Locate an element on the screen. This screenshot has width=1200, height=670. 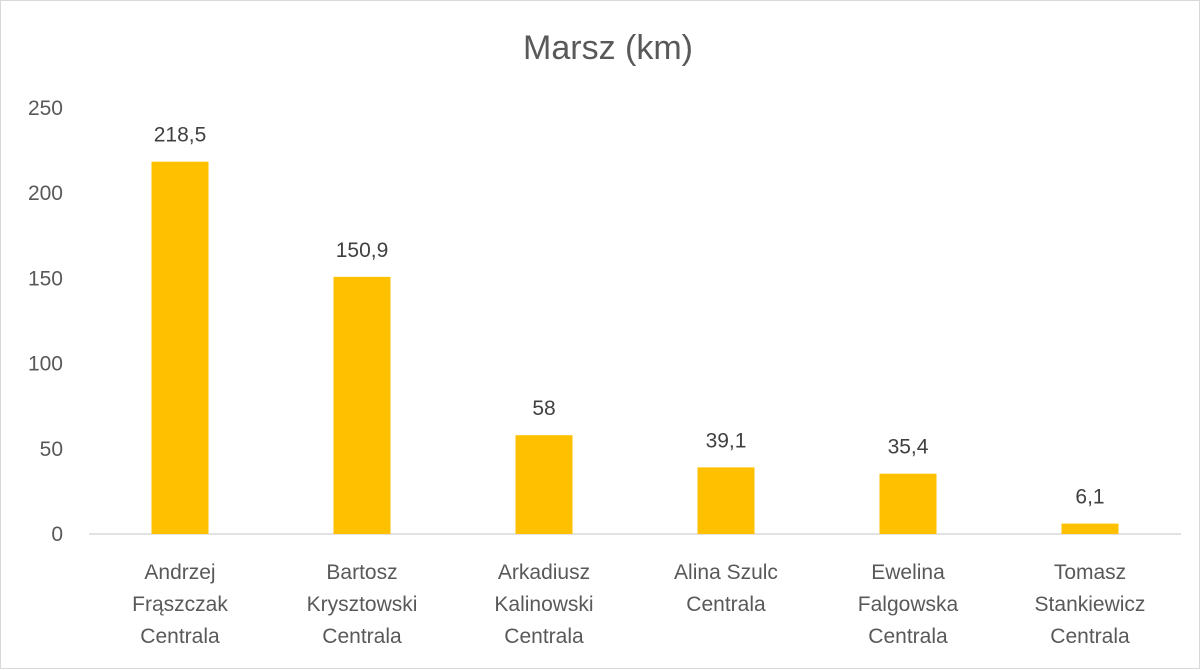
x-category-label-line: Kalinowski is located at coordinates (543, 604).